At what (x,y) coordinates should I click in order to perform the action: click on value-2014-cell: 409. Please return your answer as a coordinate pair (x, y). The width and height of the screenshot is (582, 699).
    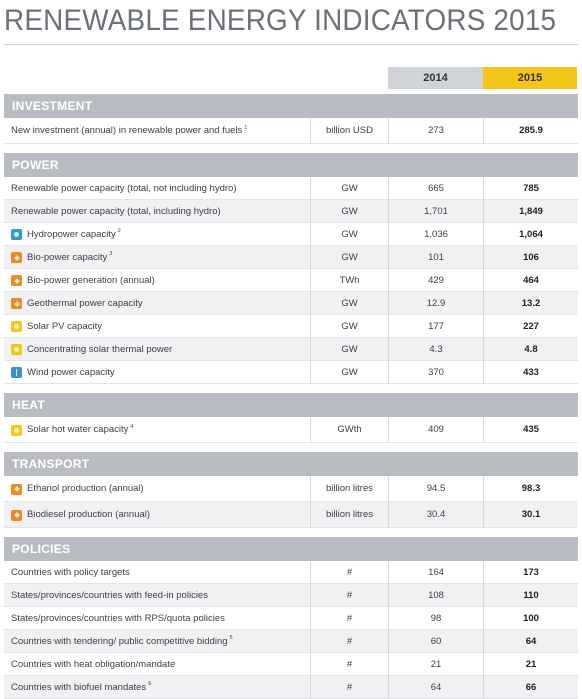
    Looking at the image, I should click on (435, 430).